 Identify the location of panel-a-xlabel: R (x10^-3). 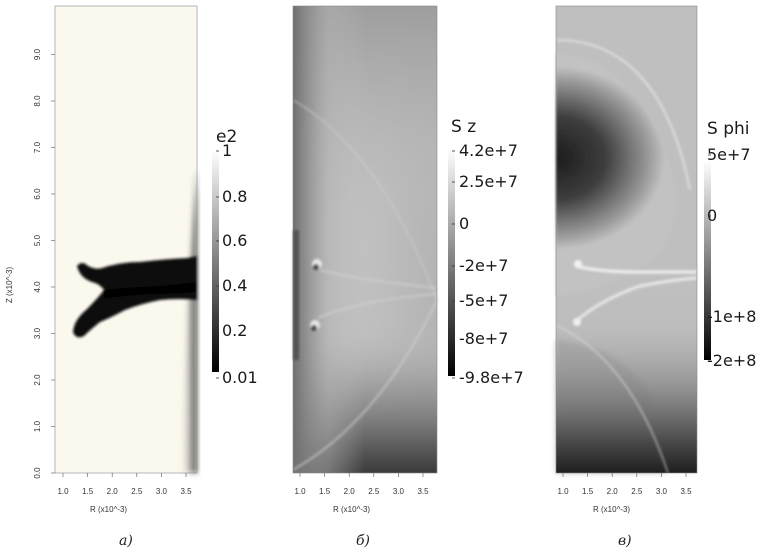
(108, 509).